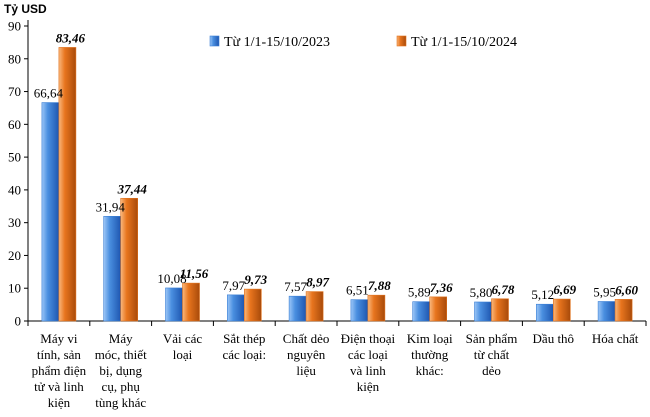 The height and width of the screenshot is (417, 650). I want to click on category-label-line: Máy vi, so click(59, 338).